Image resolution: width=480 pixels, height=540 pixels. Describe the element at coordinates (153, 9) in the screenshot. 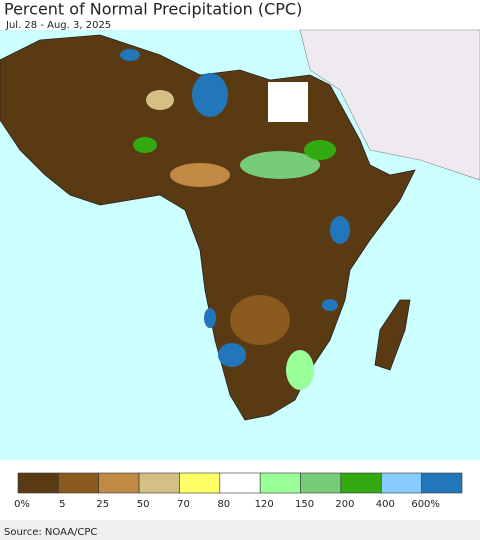

I see `title: Percent of Normal Precipitation (CPC)` at that location.